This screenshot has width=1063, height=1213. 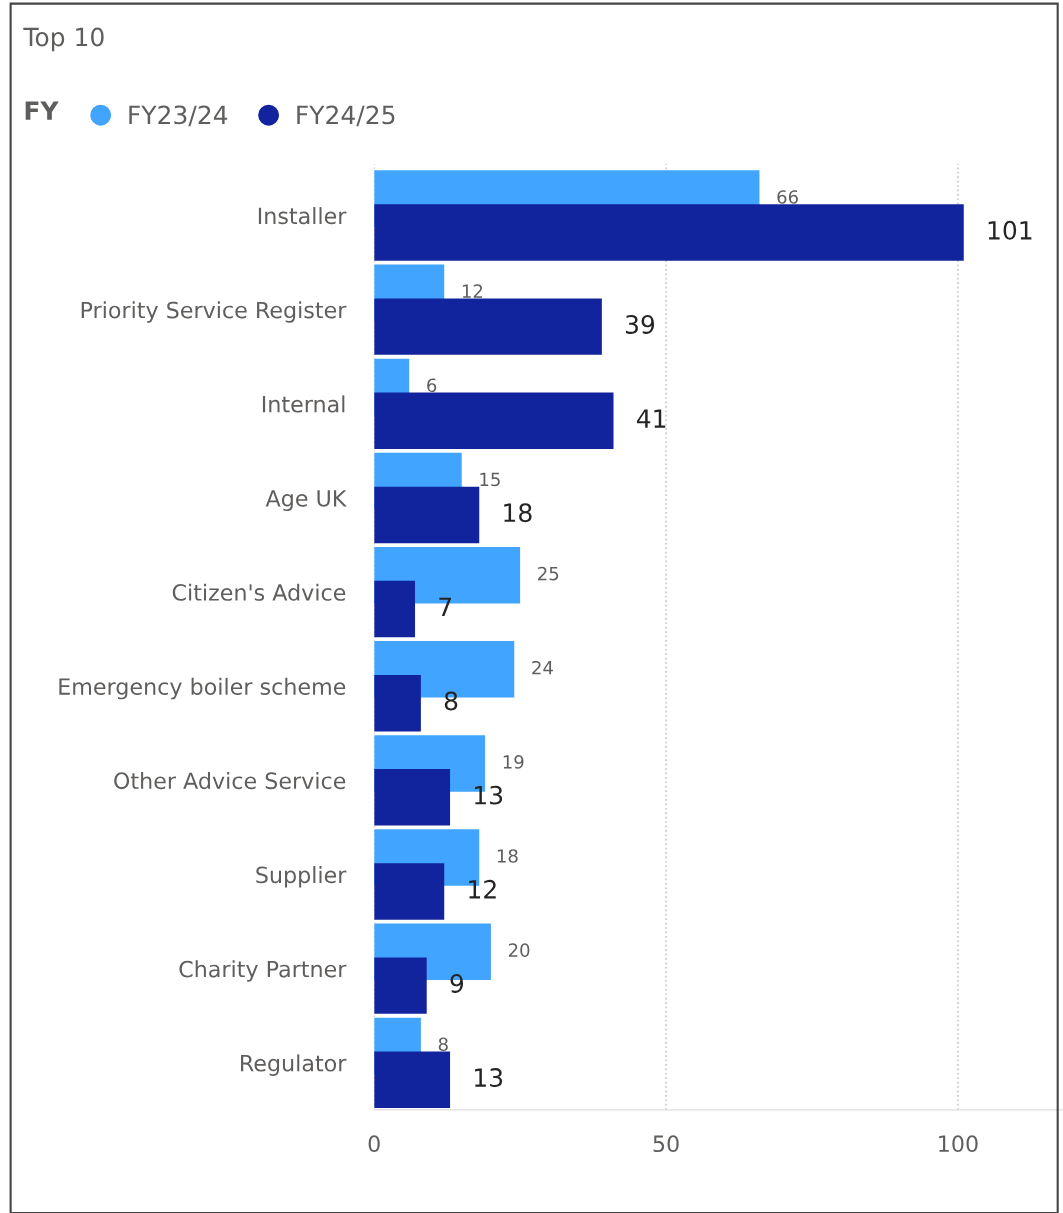 What do you see at coordinates (548, 573) in the screenshot?
I see `data-label: 25` at bounding box center [548, 573].